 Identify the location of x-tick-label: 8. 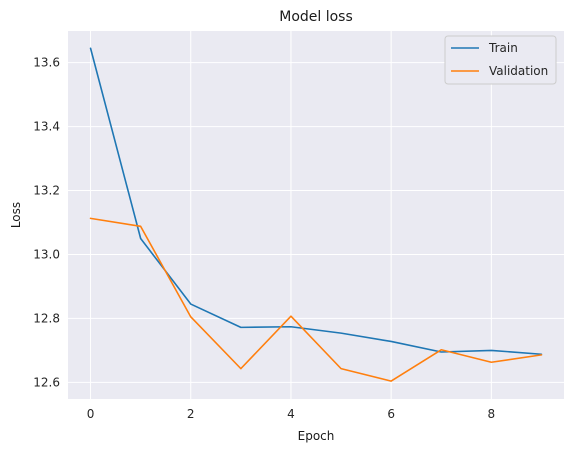
(492, 414).